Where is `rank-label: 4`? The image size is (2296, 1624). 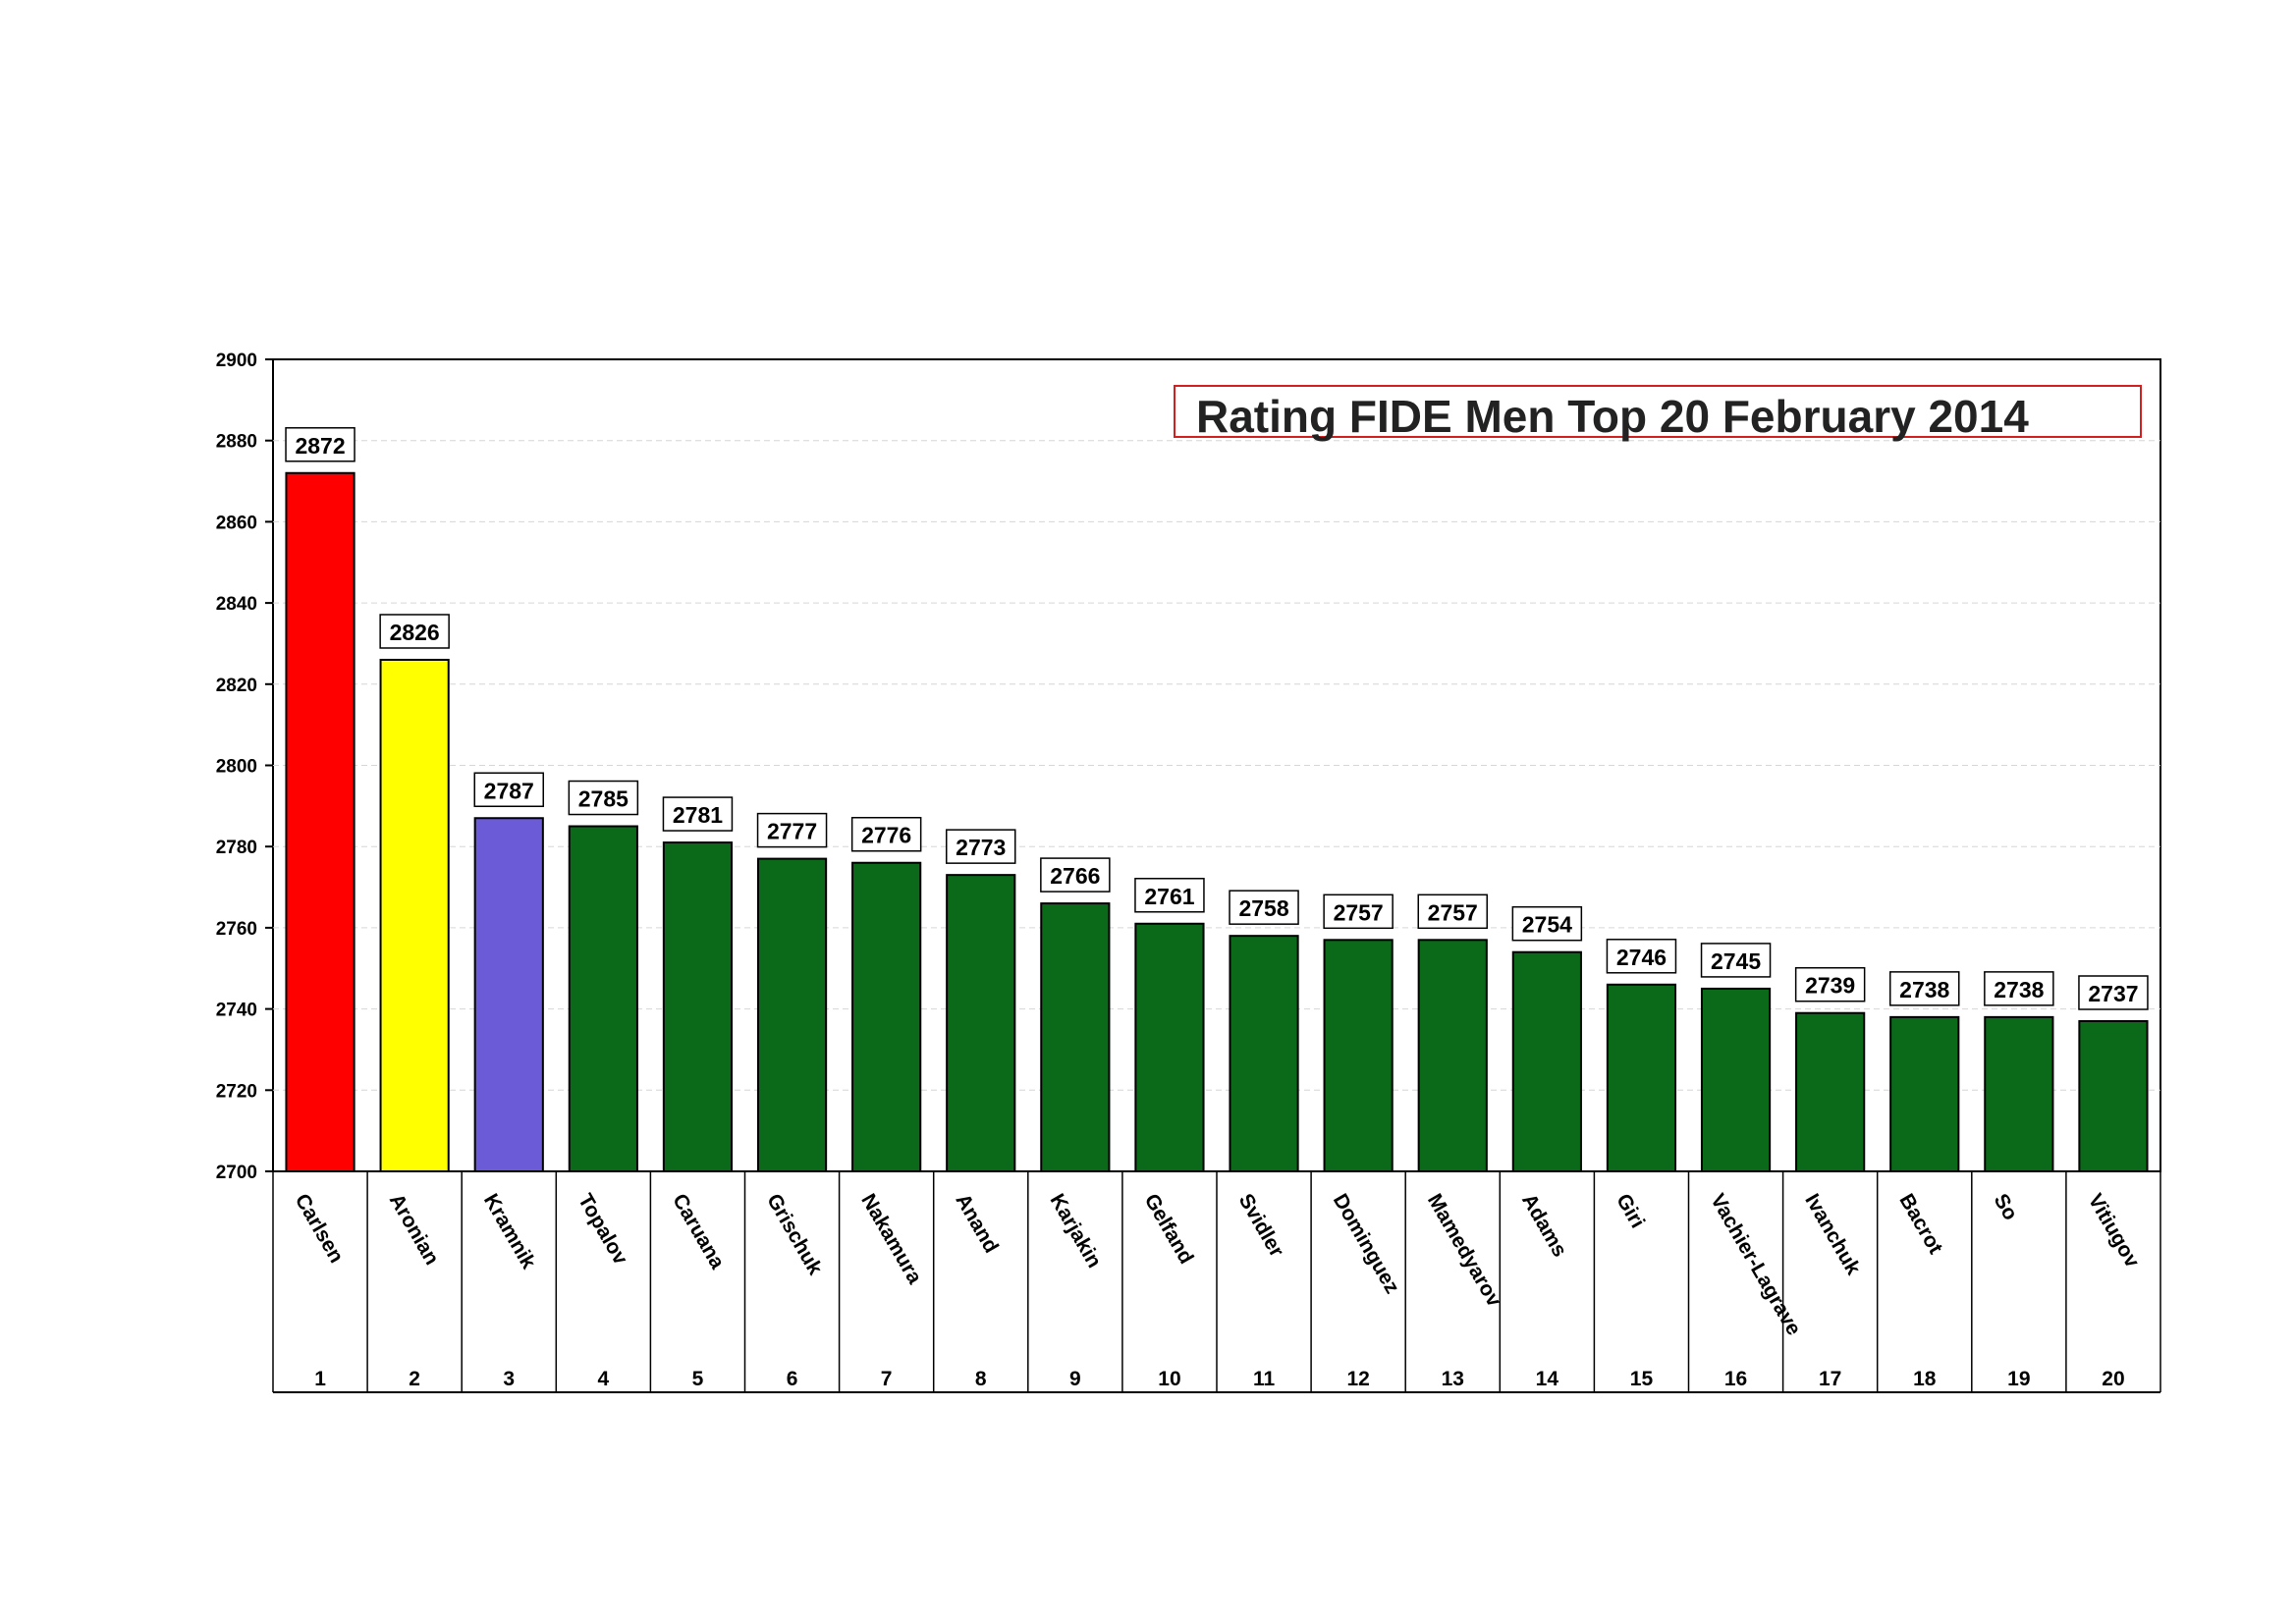
rank-label: 4 is located at coordinates (604, 1379).